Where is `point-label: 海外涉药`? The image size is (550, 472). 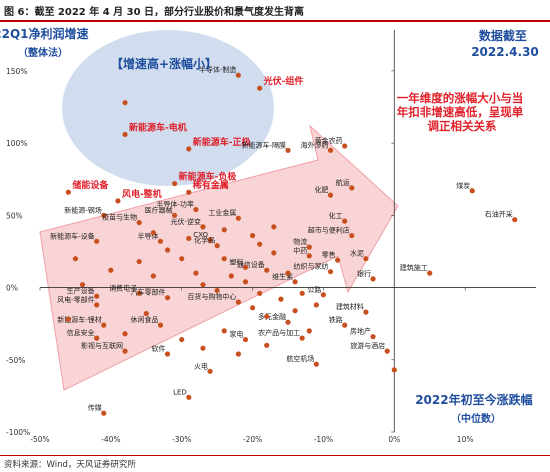
point-label: 海外涉药 is located at coordinates (315, 144).